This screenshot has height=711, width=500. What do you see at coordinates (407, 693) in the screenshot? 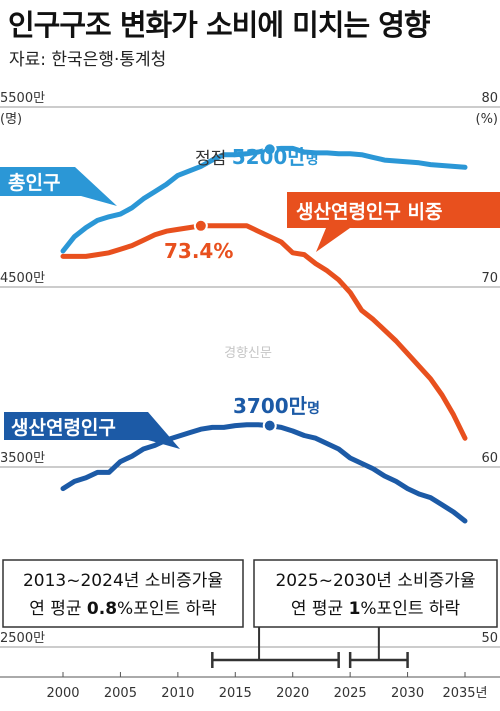
I see `x-tick-label: 2030` at bounding box center [407, 693].